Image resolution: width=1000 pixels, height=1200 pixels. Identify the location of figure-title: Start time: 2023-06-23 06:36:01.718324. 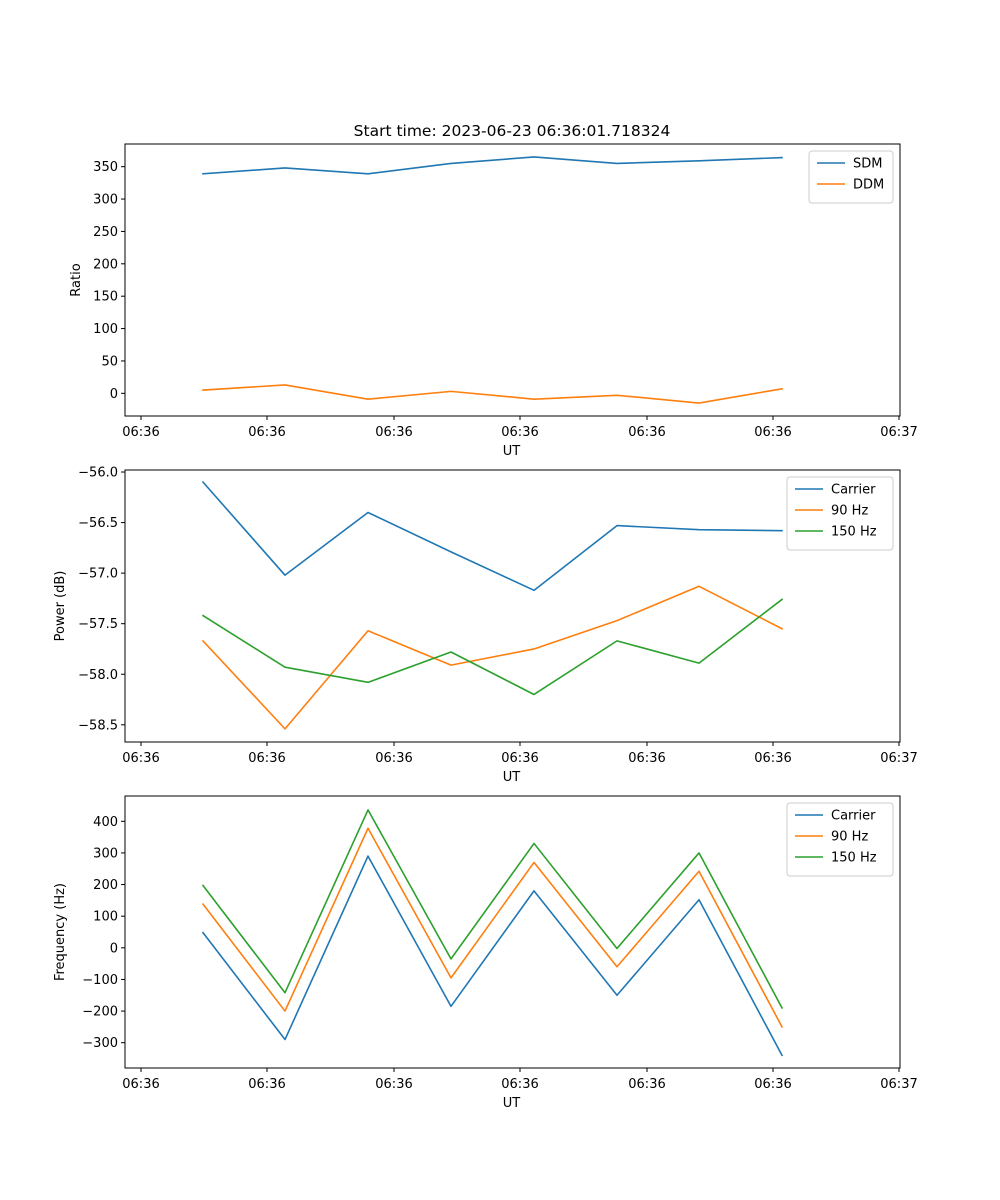
(512, 131).